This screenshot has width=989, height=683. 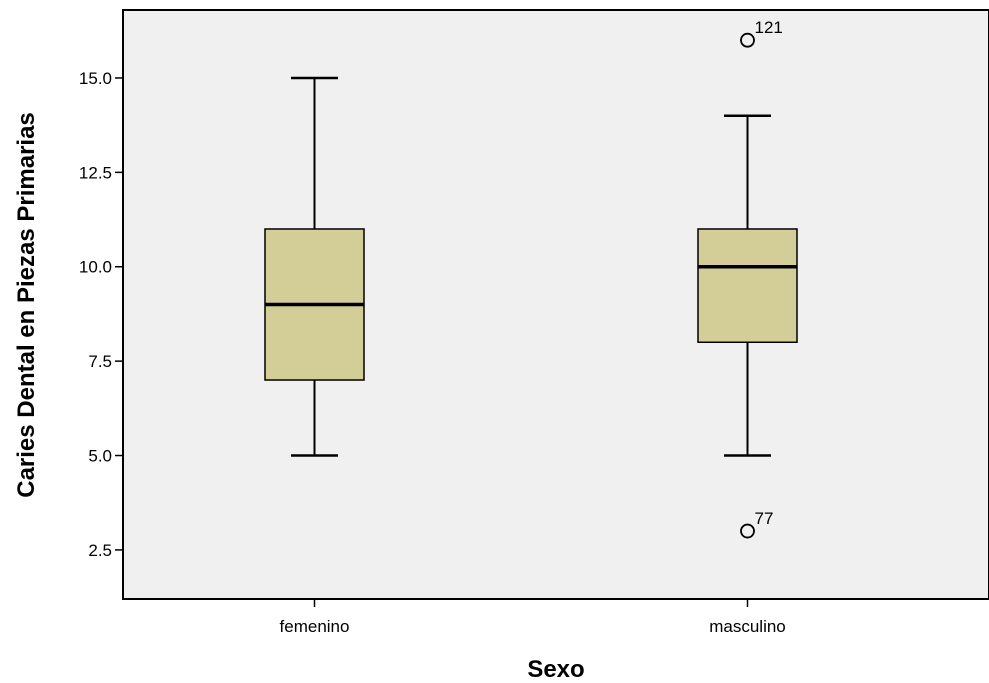 What do you see at coordinates (100, 550) in the screenshot?
I see `y-tick-label: 2.5` at bounding box center [100, 550].